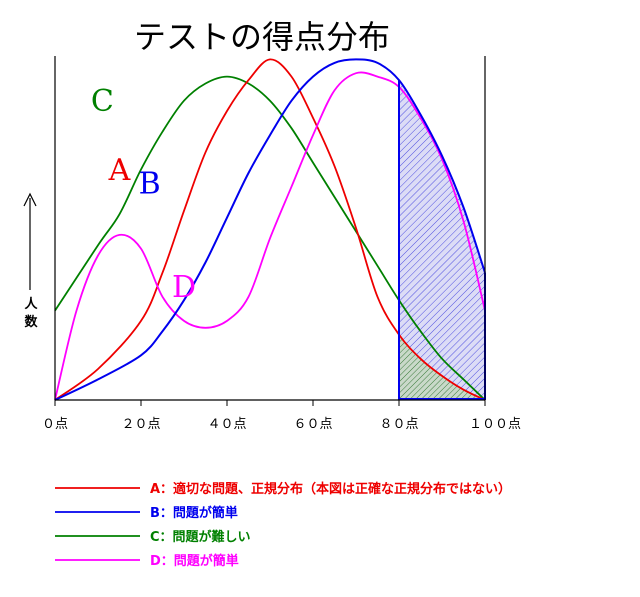  Describe the element at coordinates (30, 261) in the screenshot. I see `y-axis-label: 人 数` at that location.